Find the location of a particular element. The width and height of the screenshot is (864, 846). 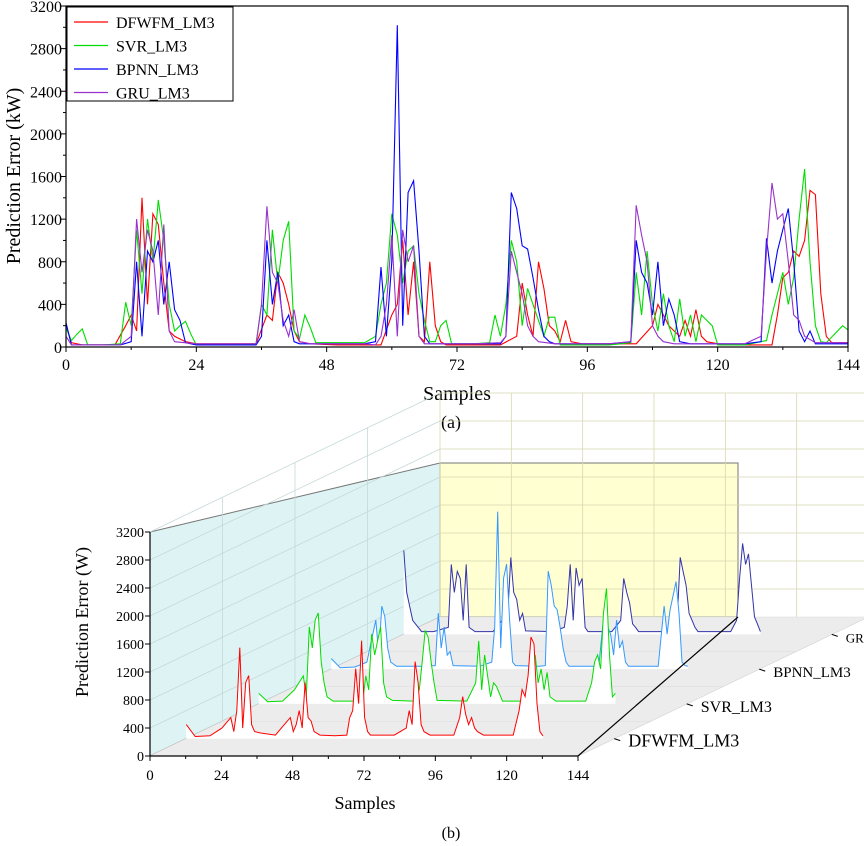

chart-b-depth-axis: DFWFM_LM3 SVR_LM3 BPNN_LM3 GRU_LM3 is located at coordinates (739, 690).